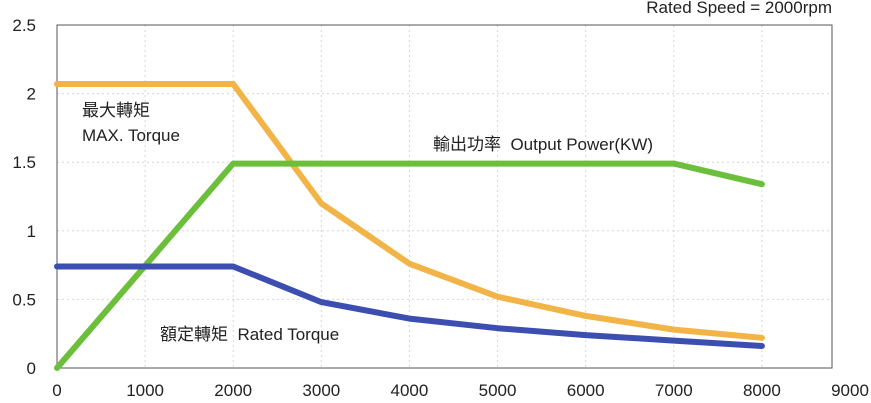 This screenshot has width=871, height=403. What do you see at coordinates (131, 135) in the screenshot?
I see `annotation-max-torque-en: MAX. Torque` at bounding box center [131, 135].